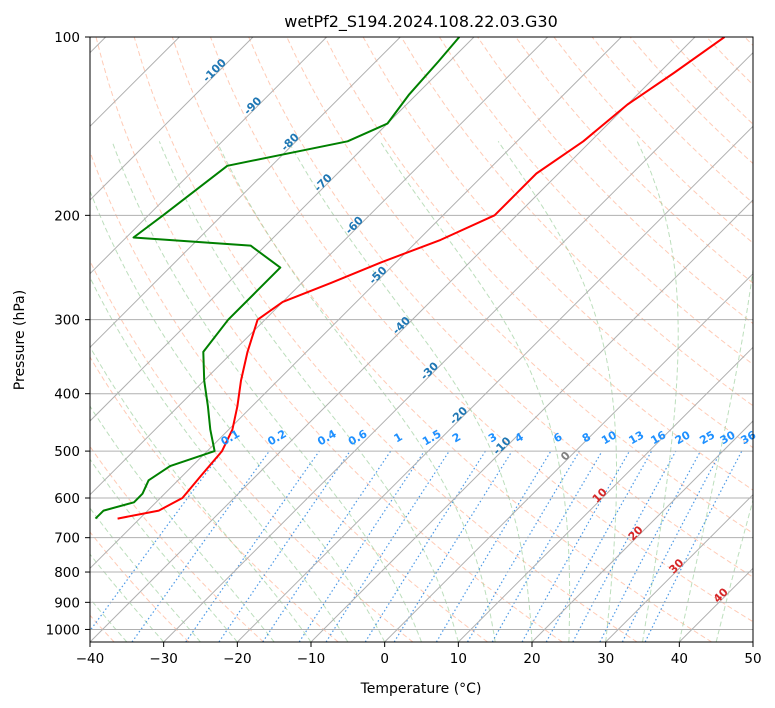 The width and height of the screenshot is (775, 708). What do you see at coordinates (67, 603) in the screenshot?
I see `y-tick-label: 900` at bounding box center [67, 603].